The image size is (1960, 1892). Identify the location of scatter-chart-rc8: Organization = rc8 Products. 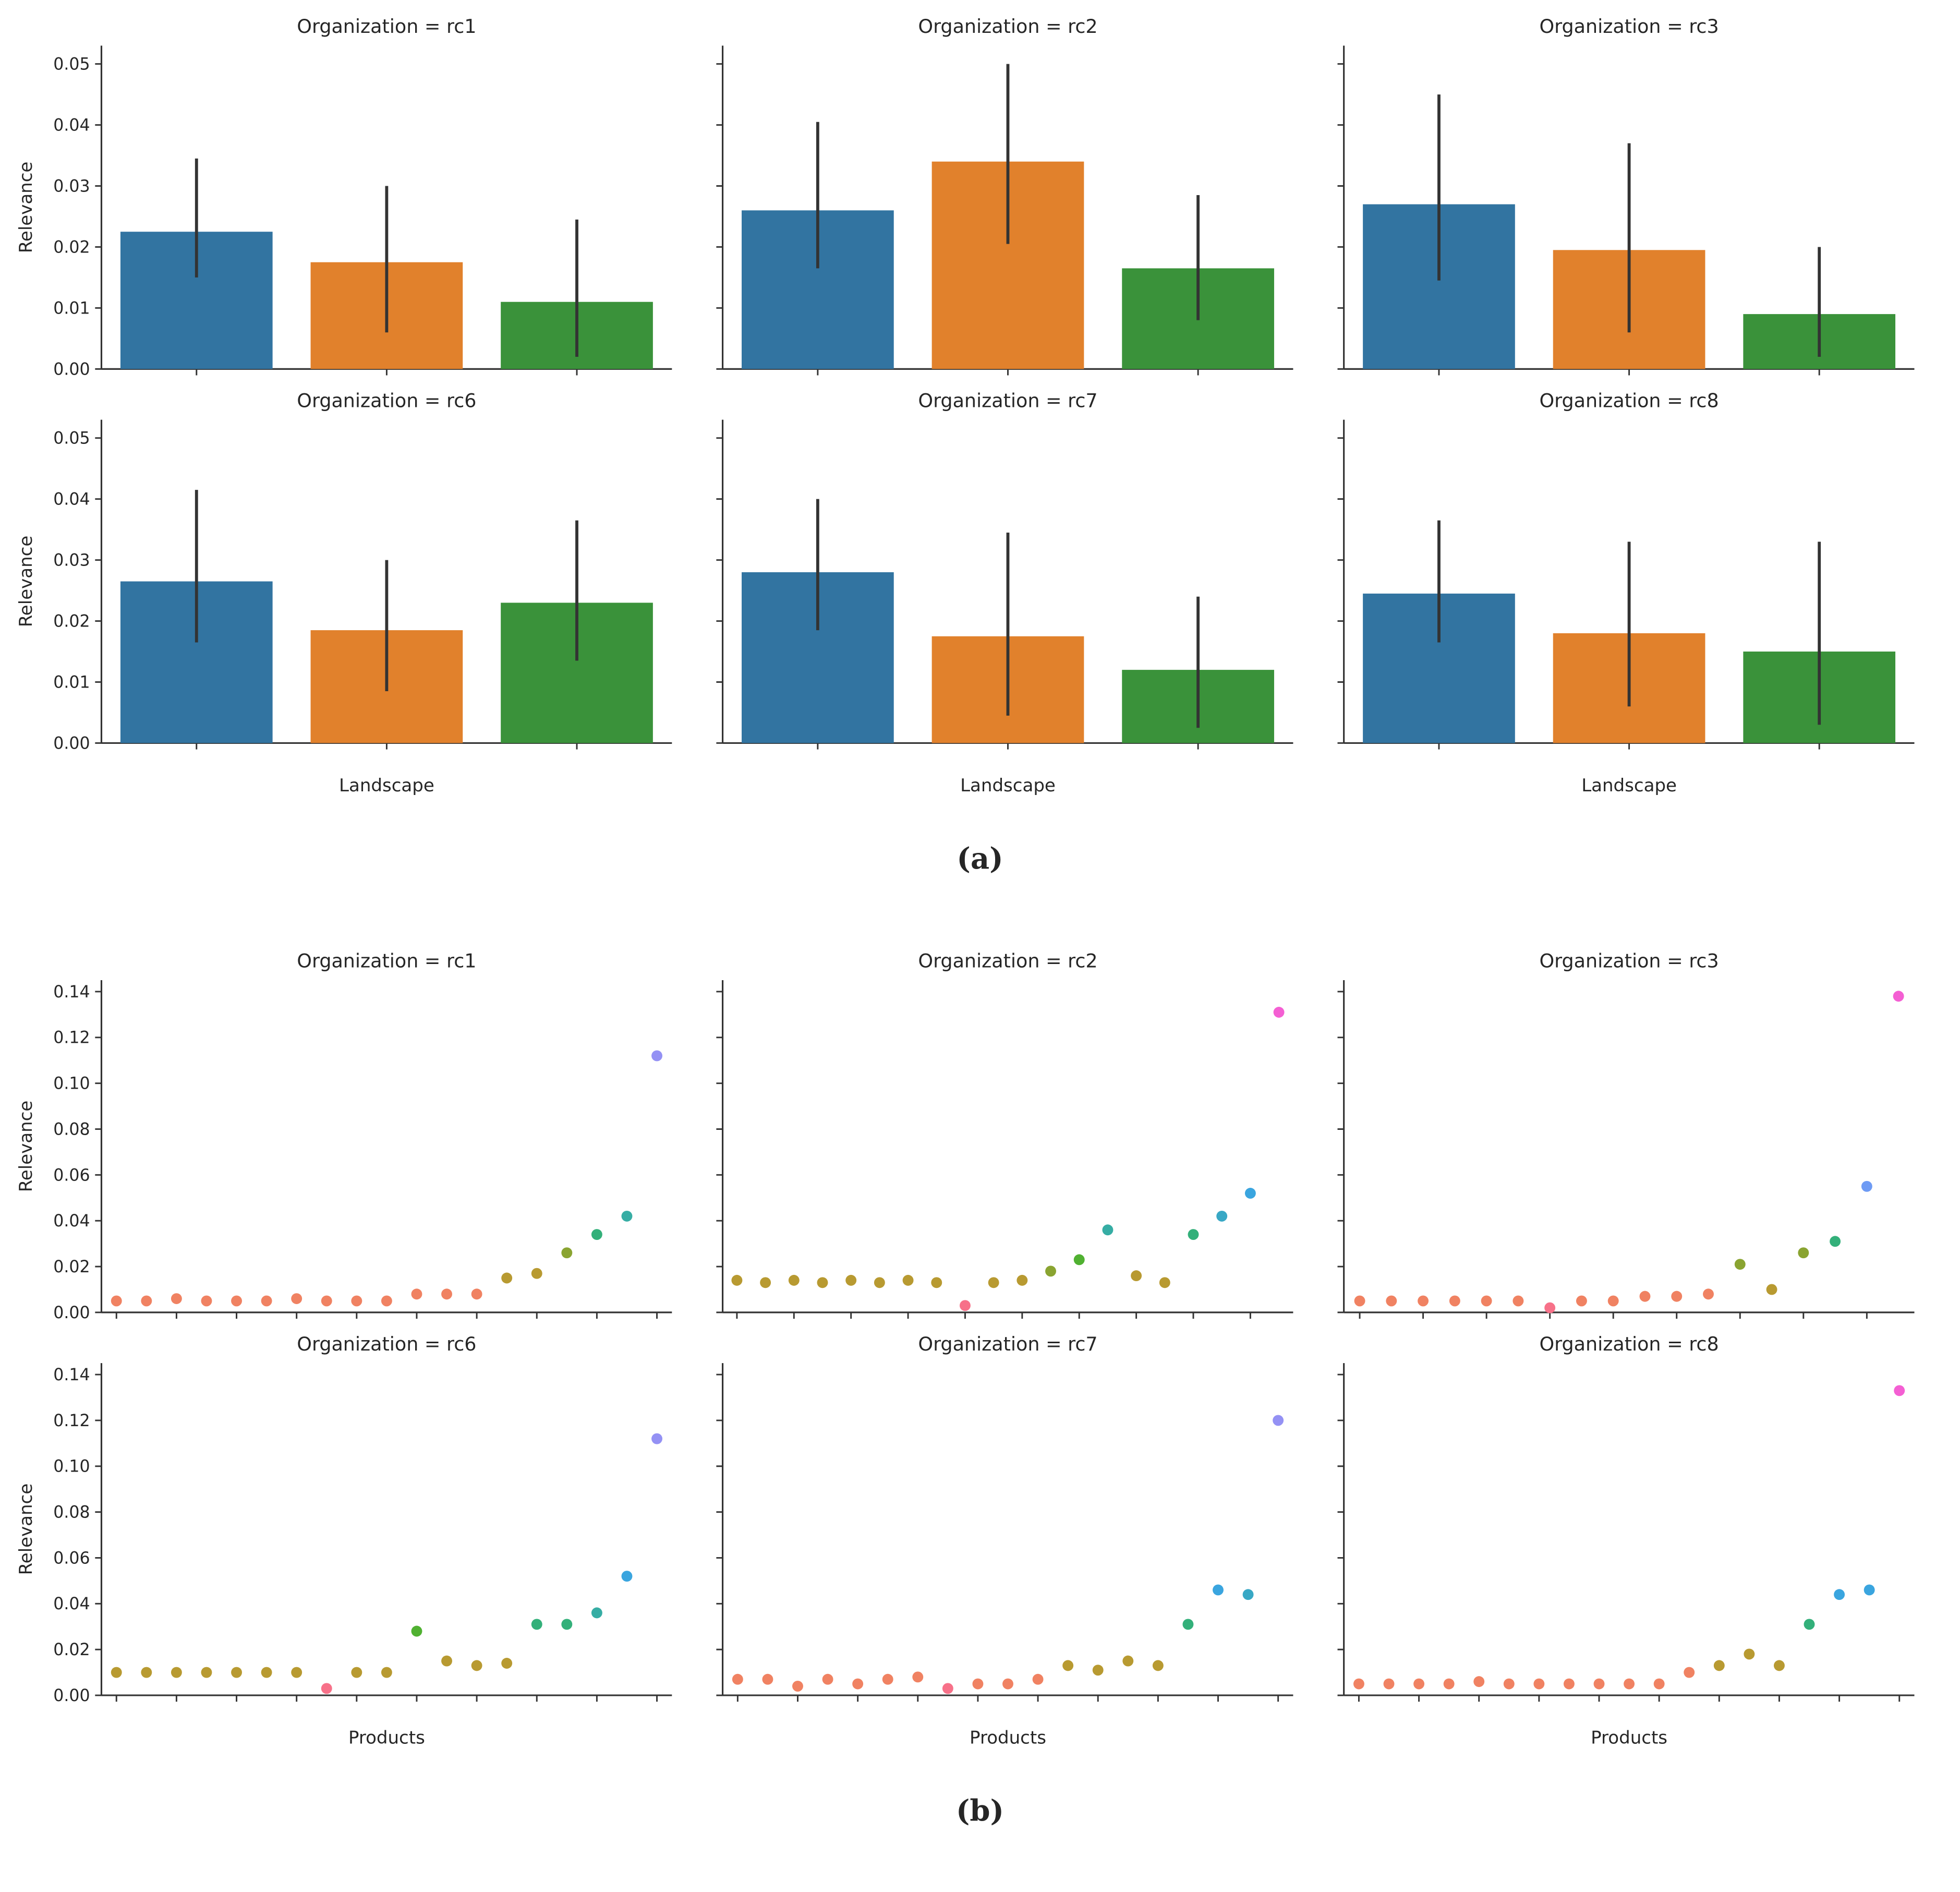
(1626, 1540).